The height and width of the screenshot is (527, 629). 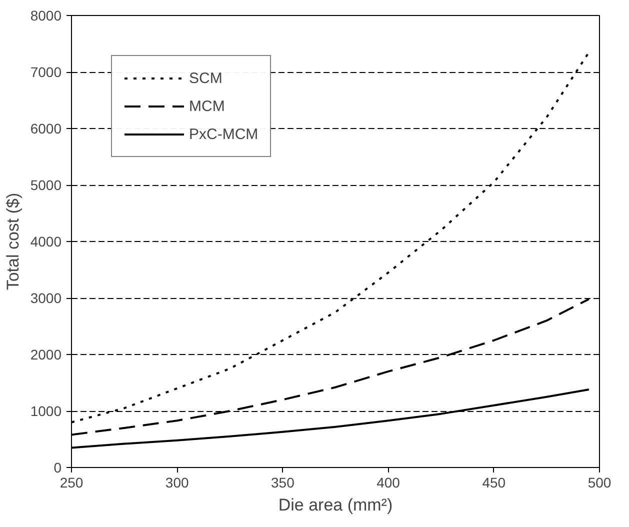 What do you see at coordinates (600, 482) in the screenshot?
I see `x-tick-label: 500` at bounding box center [600, 482].